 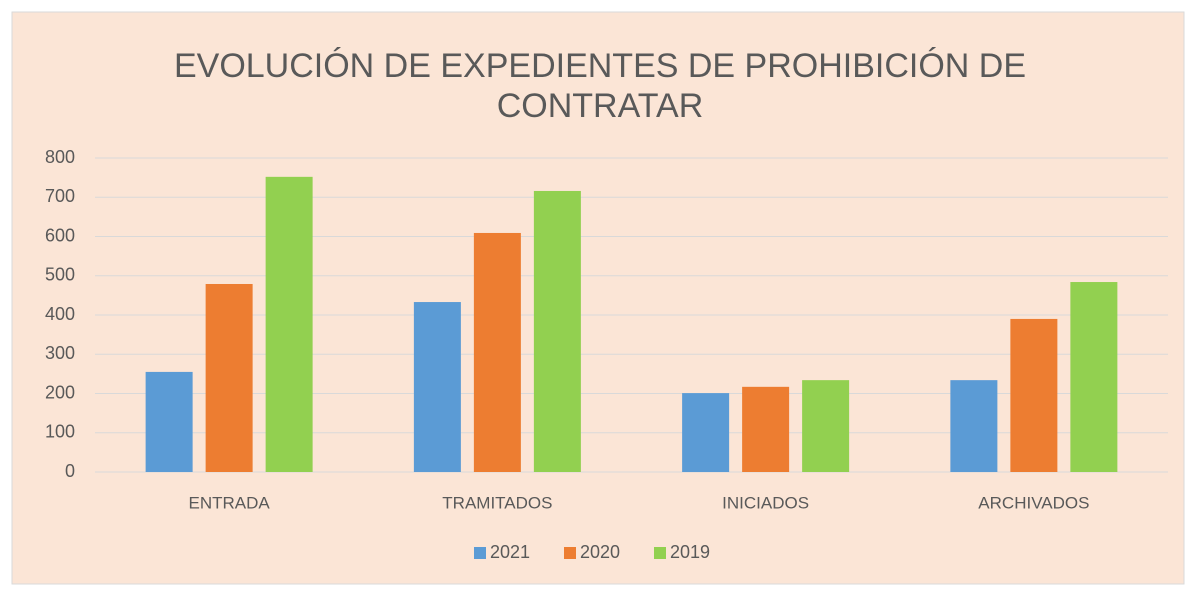 What do you see at coordinates (60, 196) in the screenshot?
I see `y-tick-label: 700` at bounding box center [60, 196].